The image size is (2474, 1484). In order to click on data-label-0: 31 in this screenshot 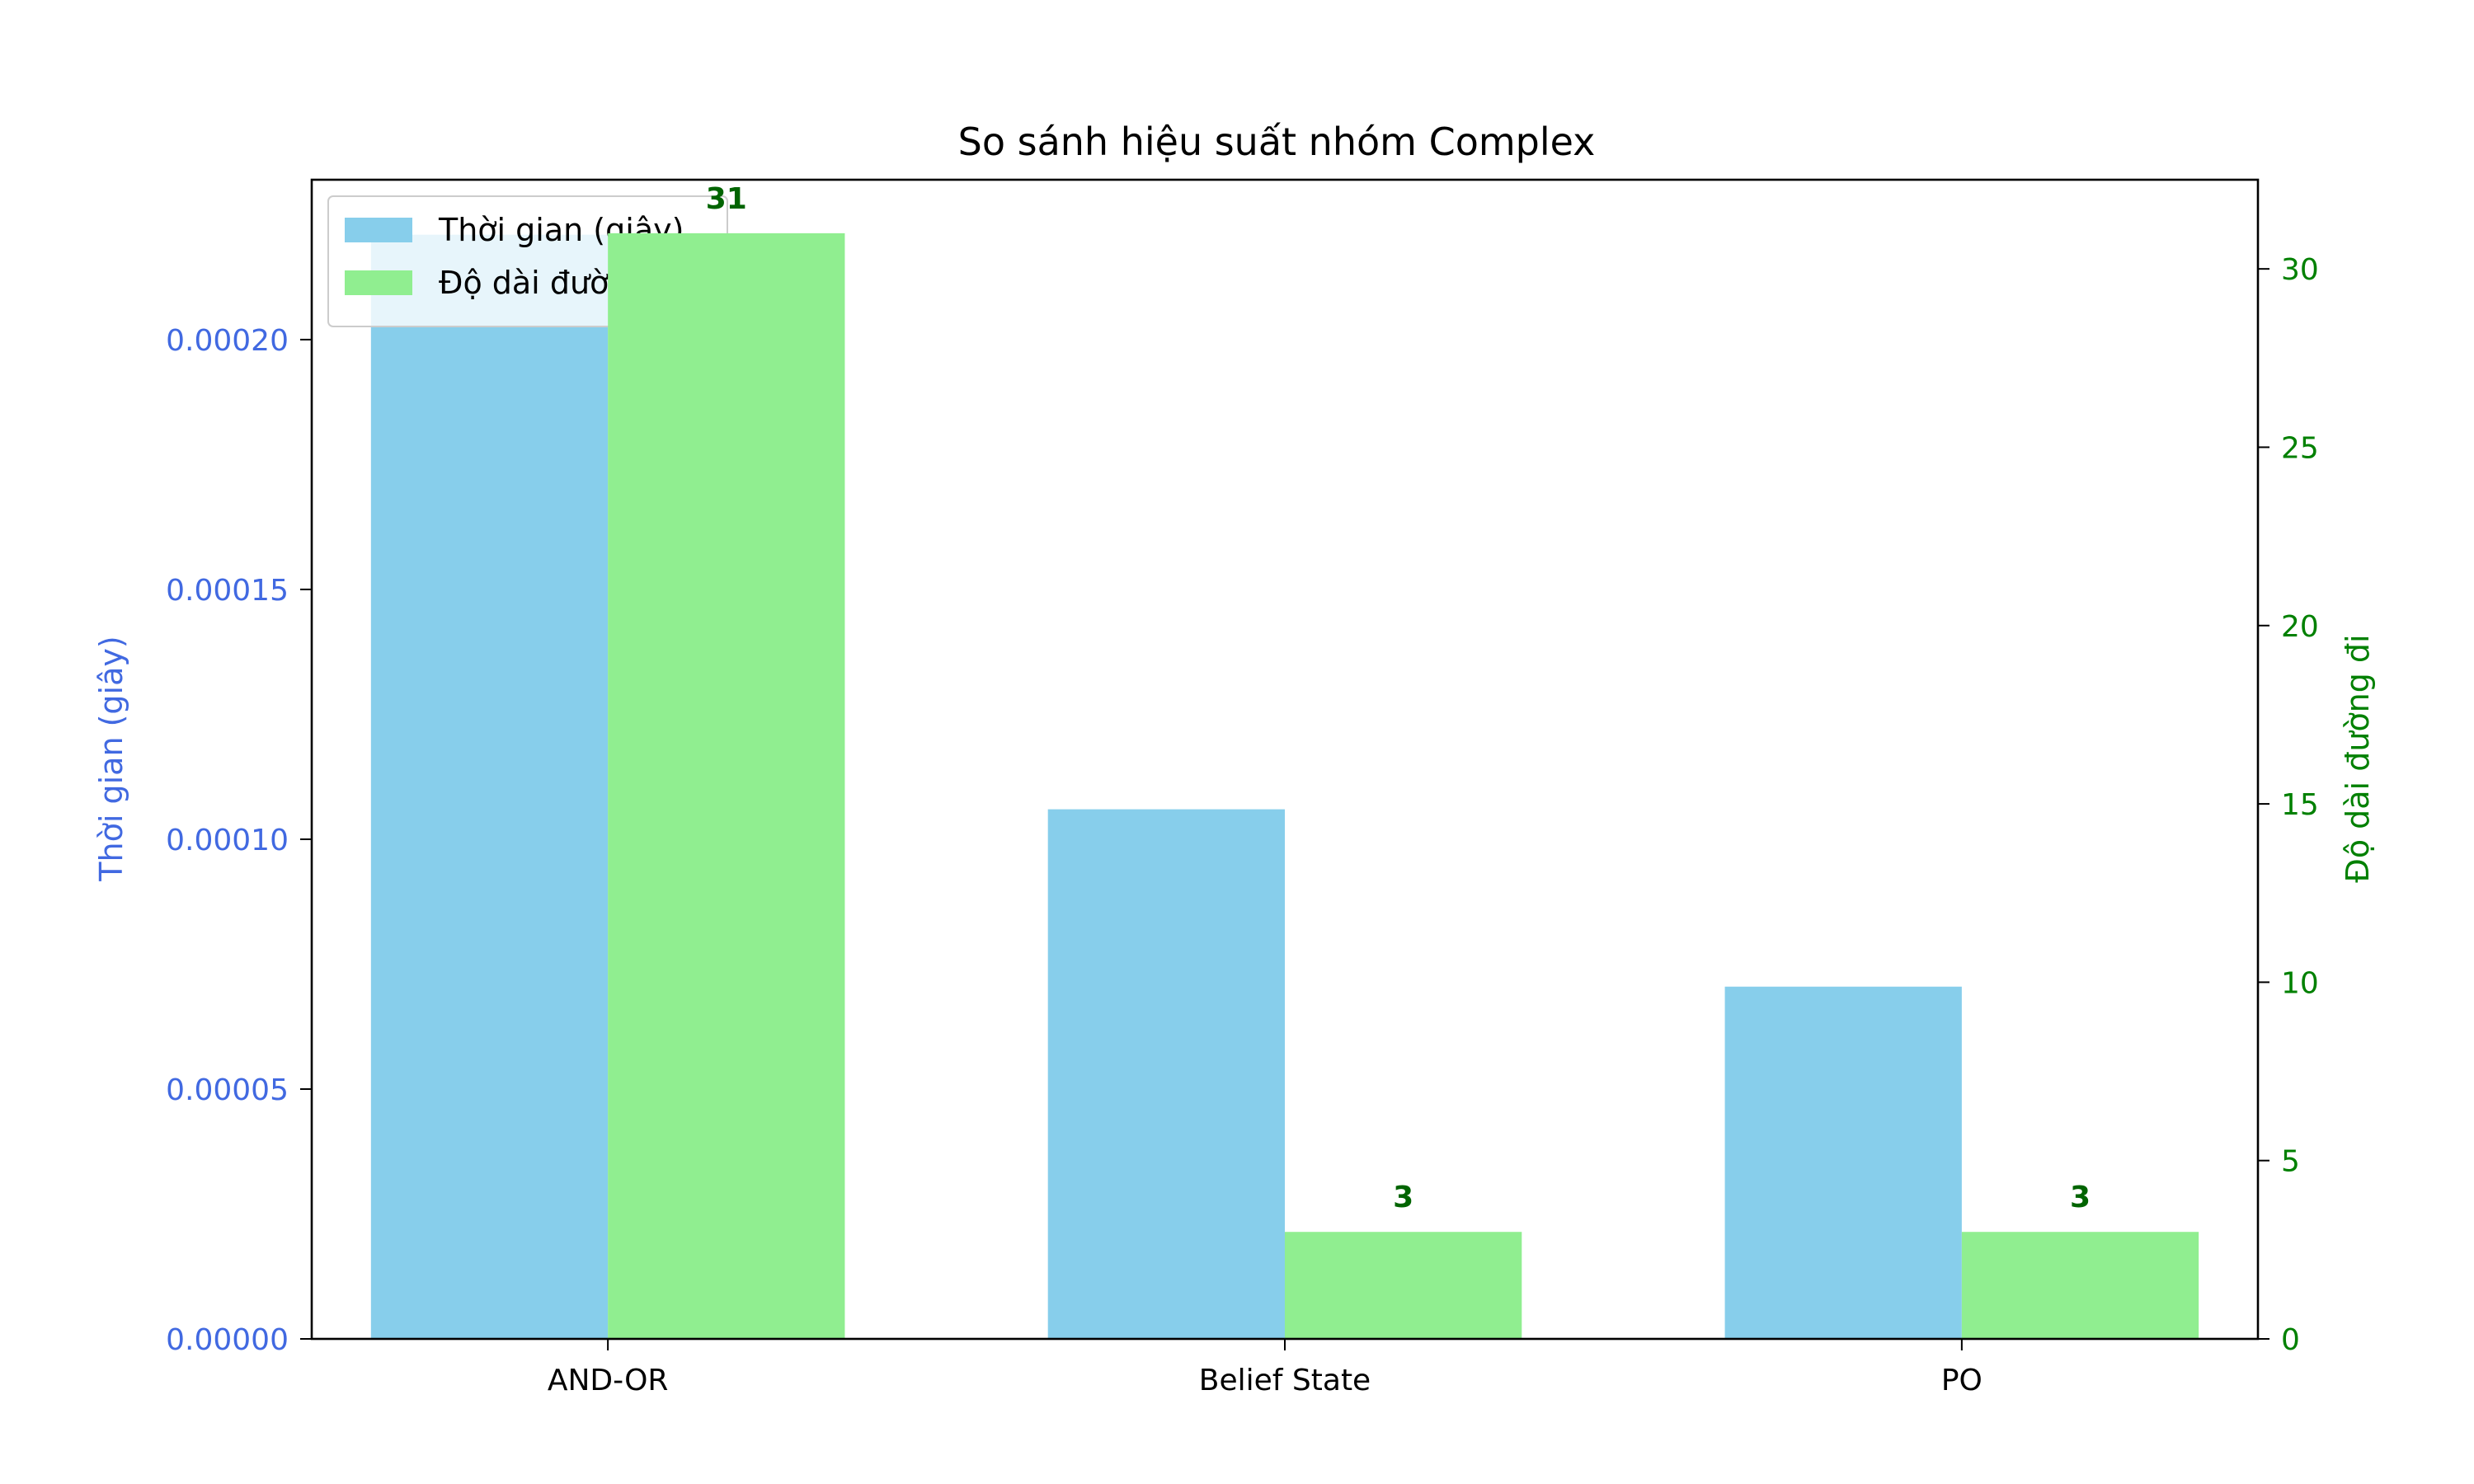, I will do `click(726, 199)`.